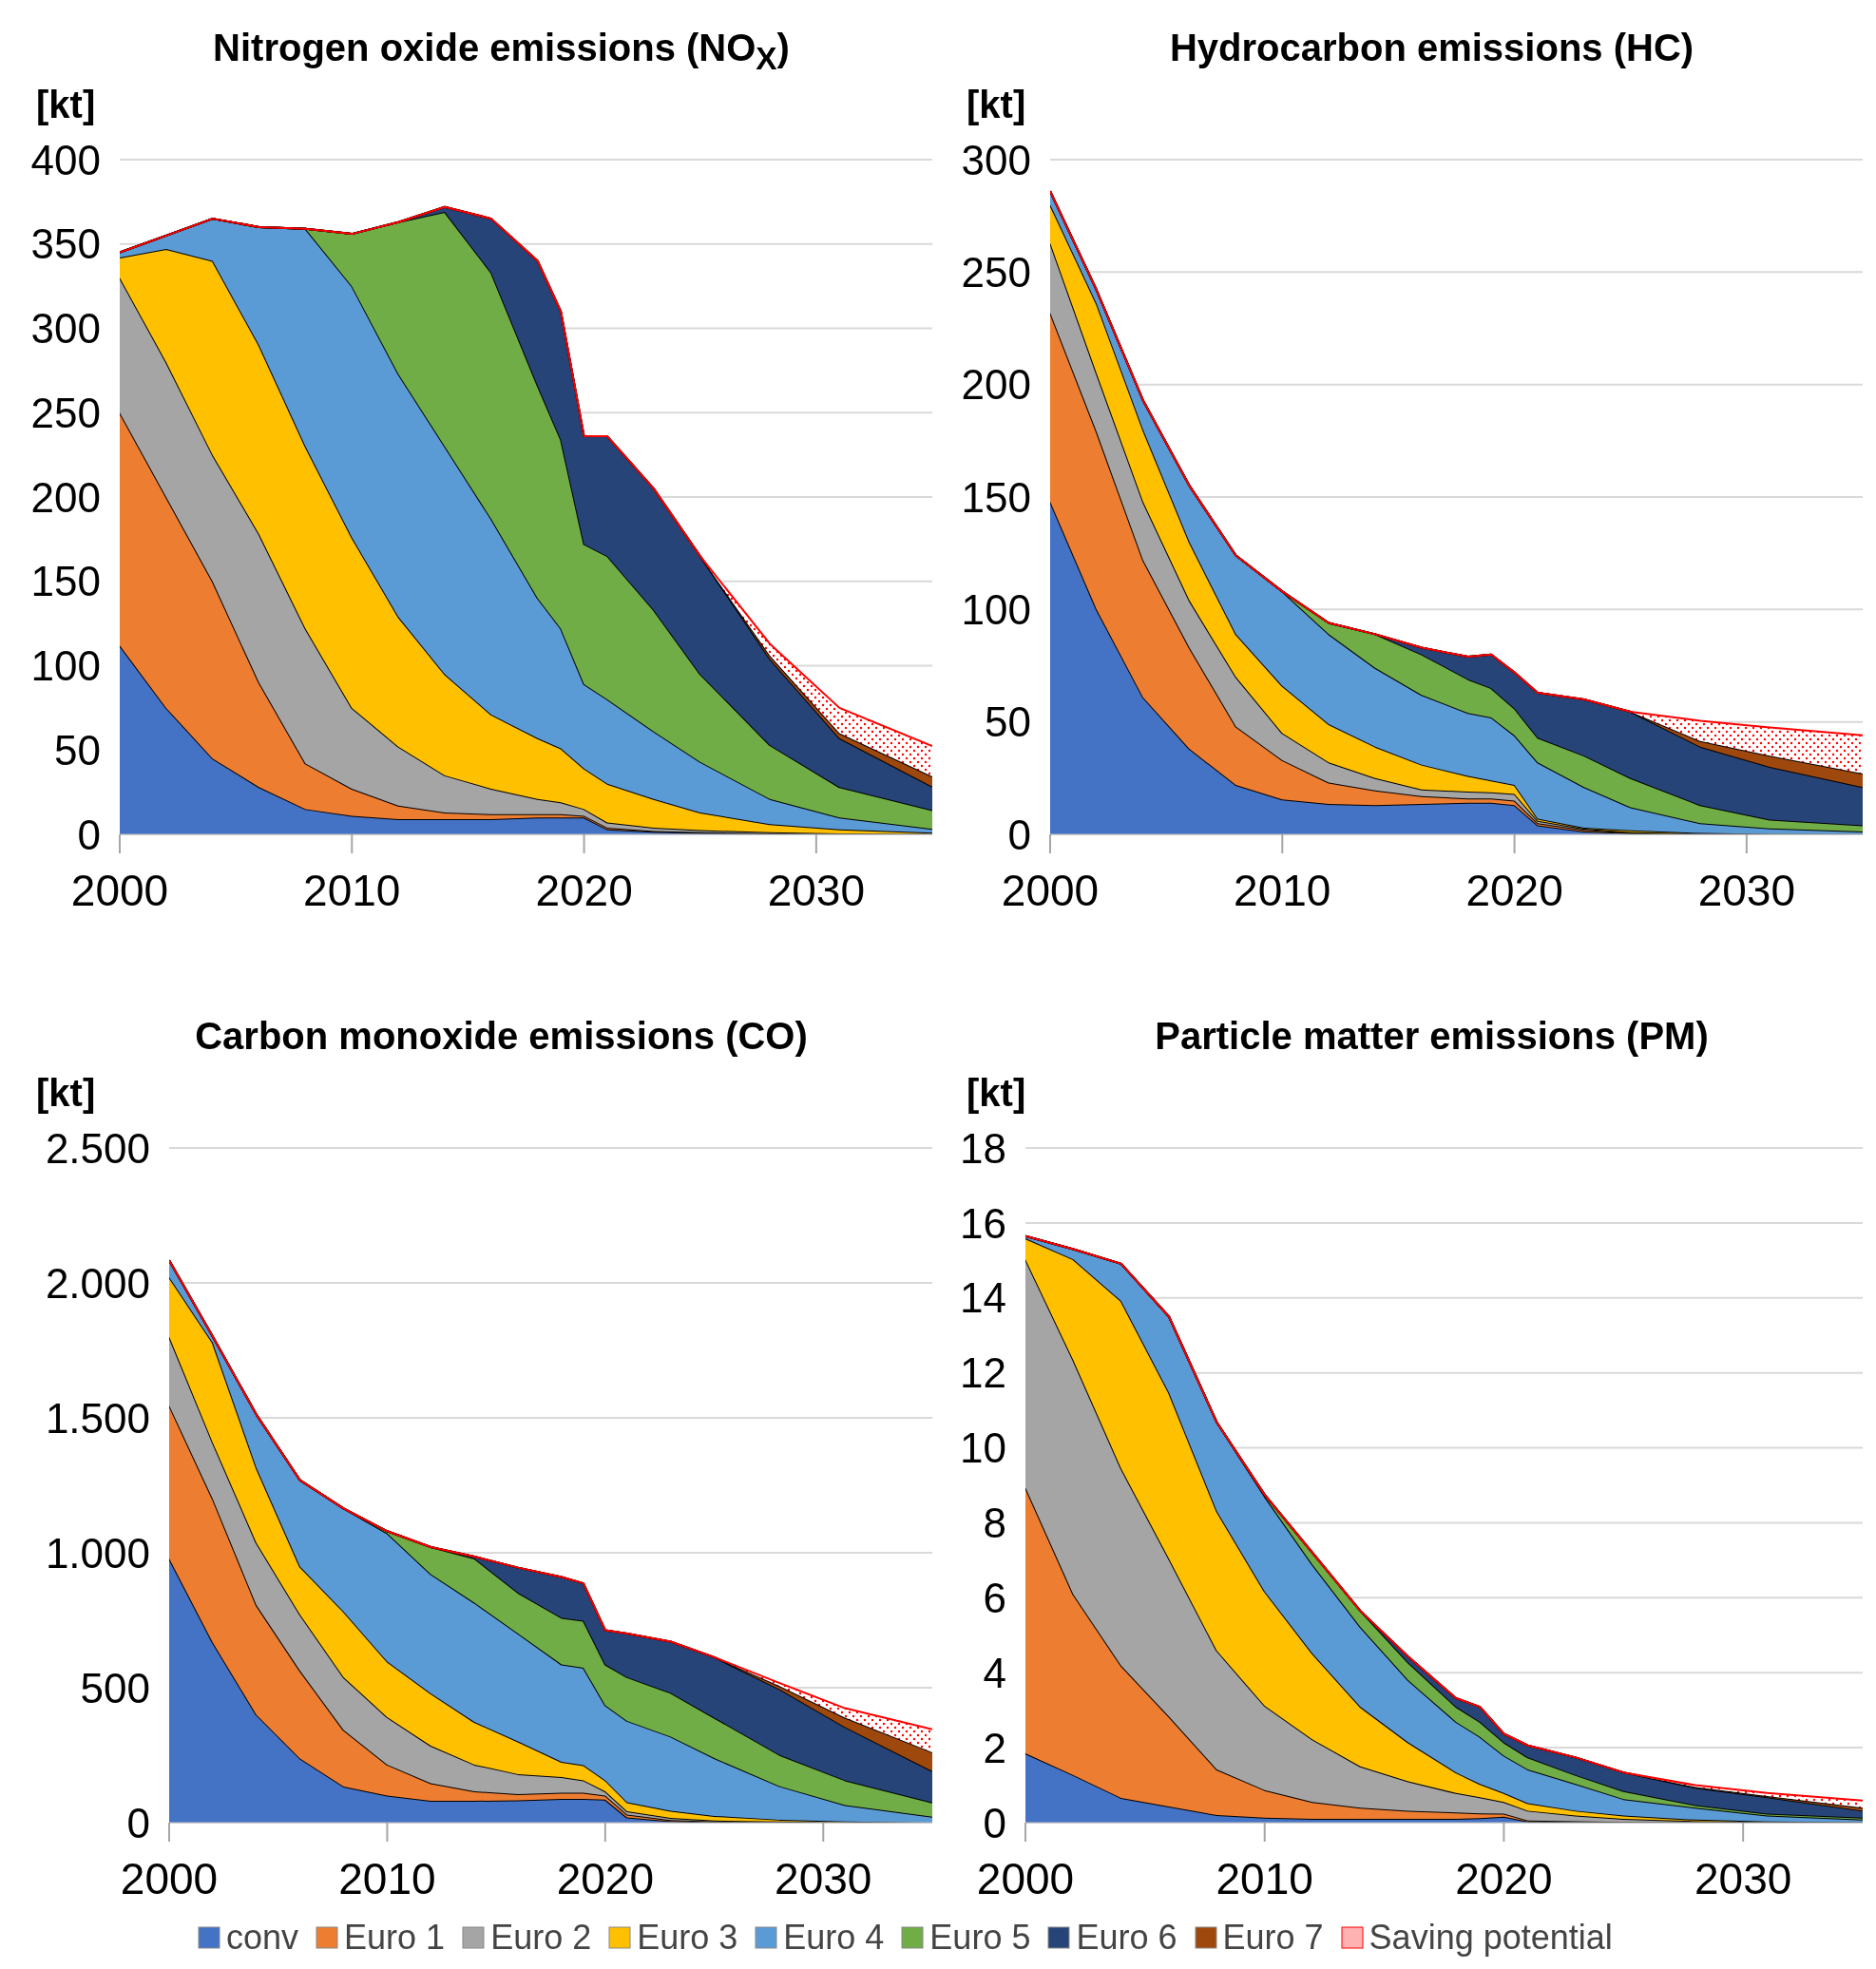  What do you see at coordinates (995, 1597) in the screenshot?
I see `y-tick-label: 6` at bounding box center [995, 1597].